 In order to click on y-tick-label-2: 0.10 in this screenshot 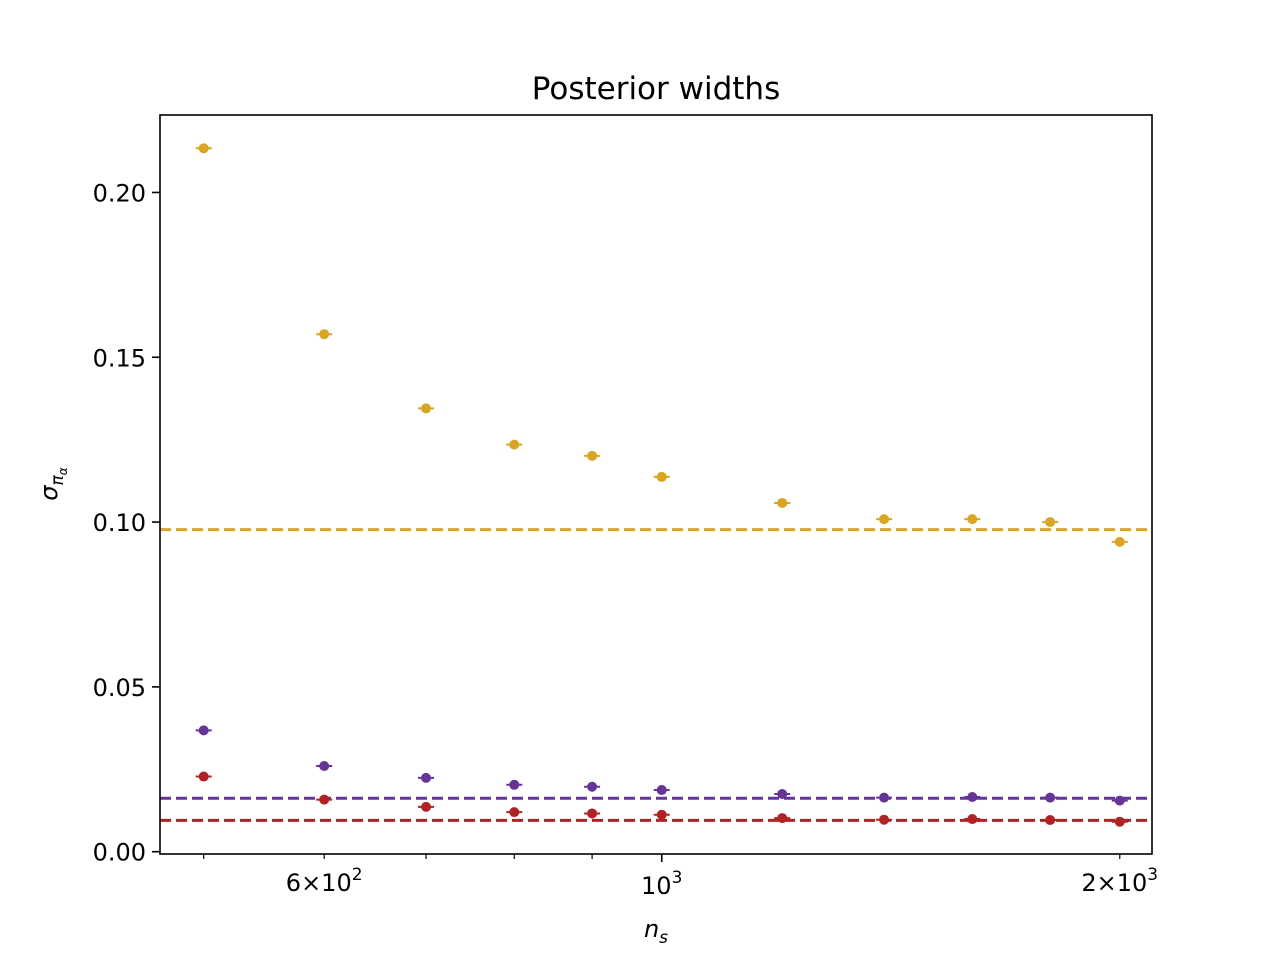, I will do `click(119, 523)`.